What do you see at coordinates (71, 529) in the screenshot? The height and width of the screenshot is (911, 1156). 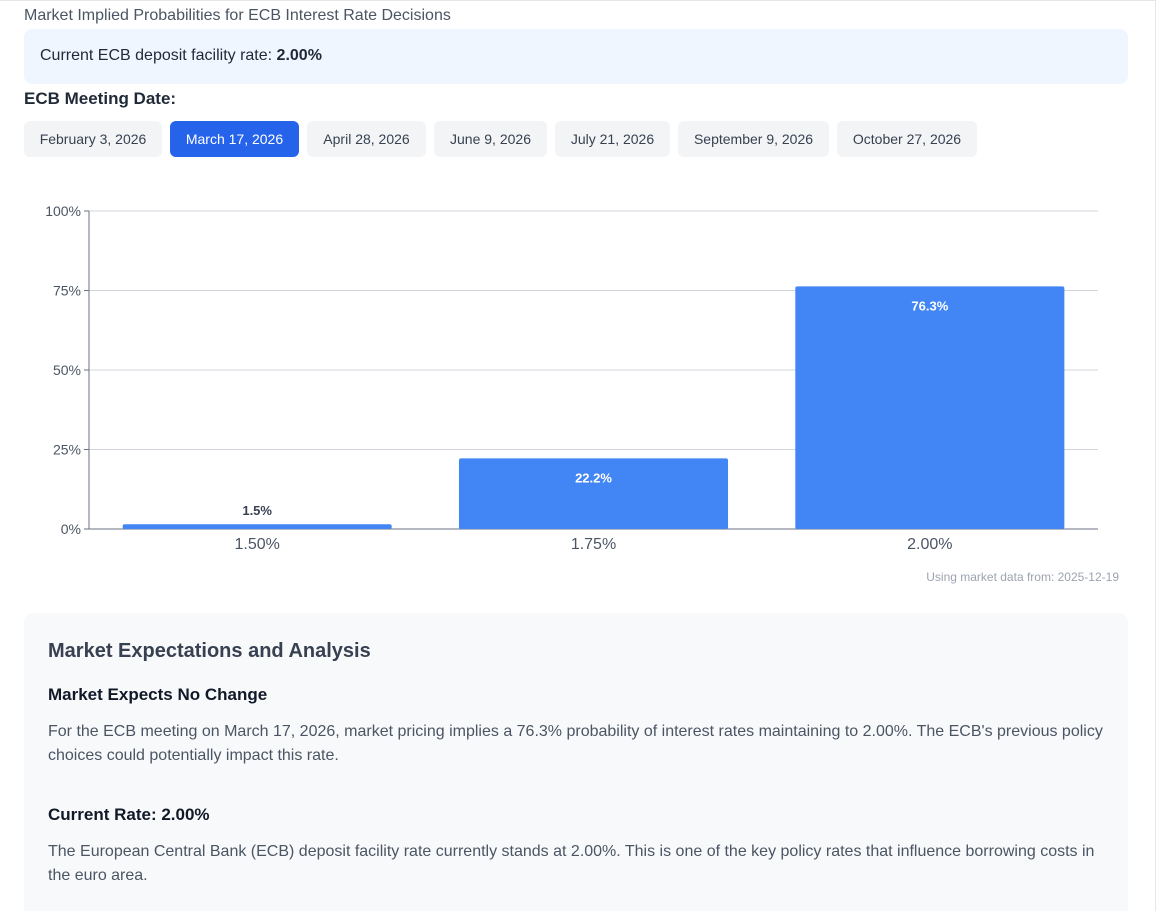 I see `y-tick-label: 0%` at bounding box center [71, 529].